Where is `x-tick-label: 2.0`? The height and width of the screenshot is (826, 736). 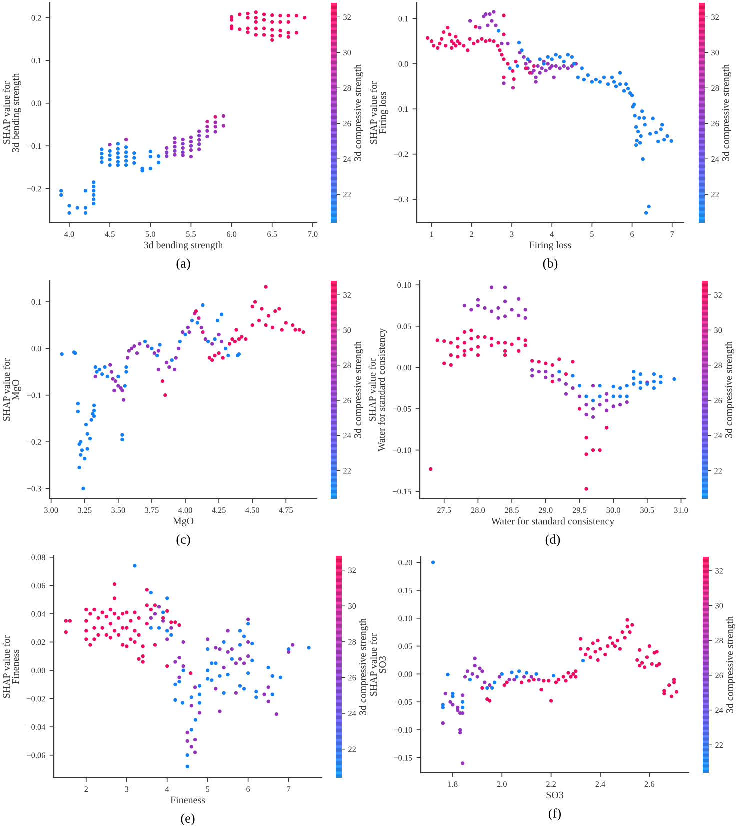
x-tick-label: 2.0 is located at coordinates (502, 785).